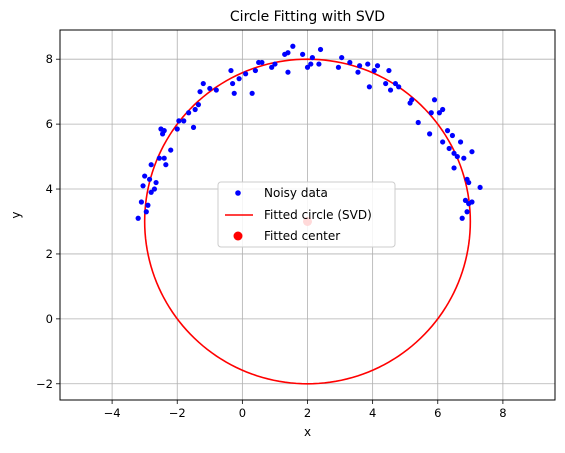  What do you see at coordinates (49, 124) in the screenshot?
I see `y-tick-label: 6` at bounding box center [49, 124].